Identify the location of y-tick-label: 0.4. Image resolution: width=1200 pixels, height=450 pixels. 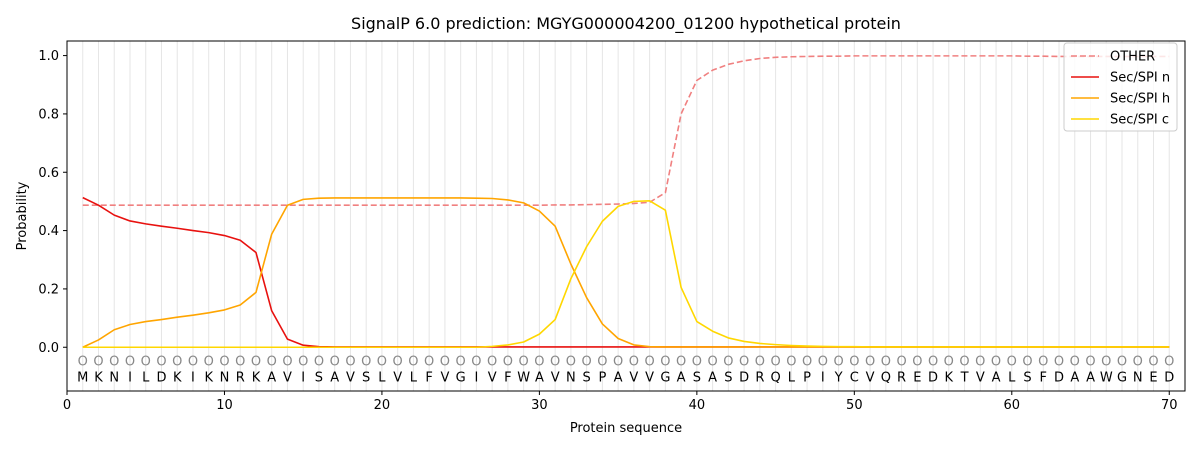
(48, 231).